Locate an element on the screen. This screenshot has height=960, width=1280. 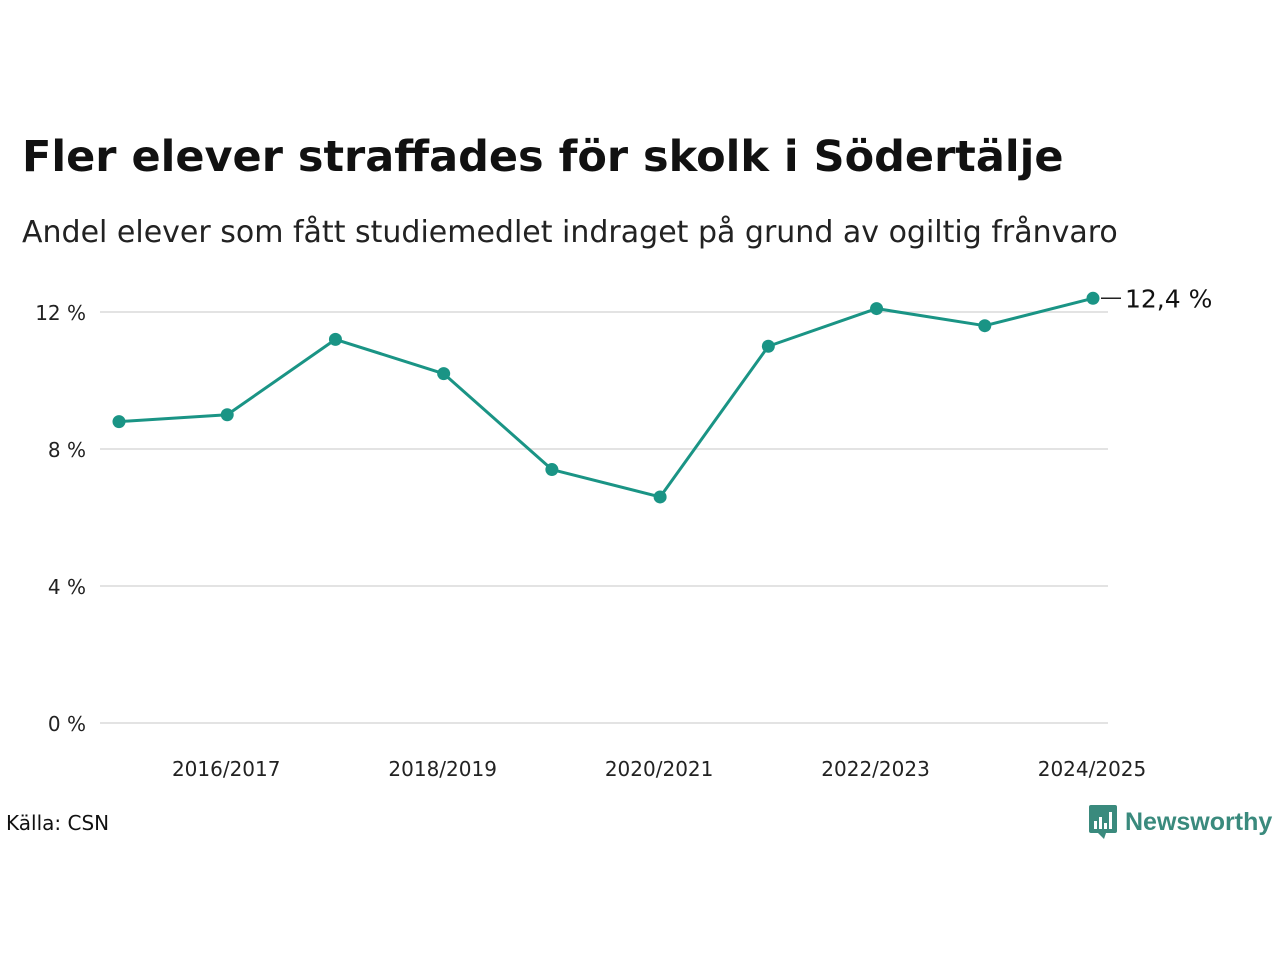
y-tick-label: 0 % is located at coordinates (67, 724).